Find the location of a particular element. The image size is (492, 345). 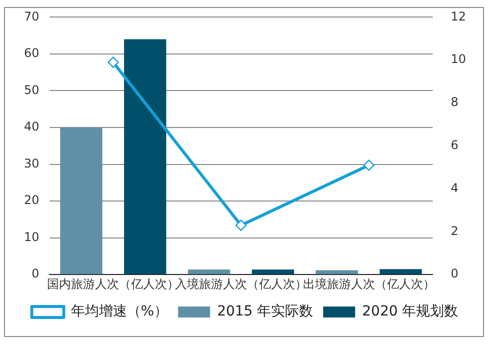

legend-label: 年均增速（%） is located at coordinates (119, 312).